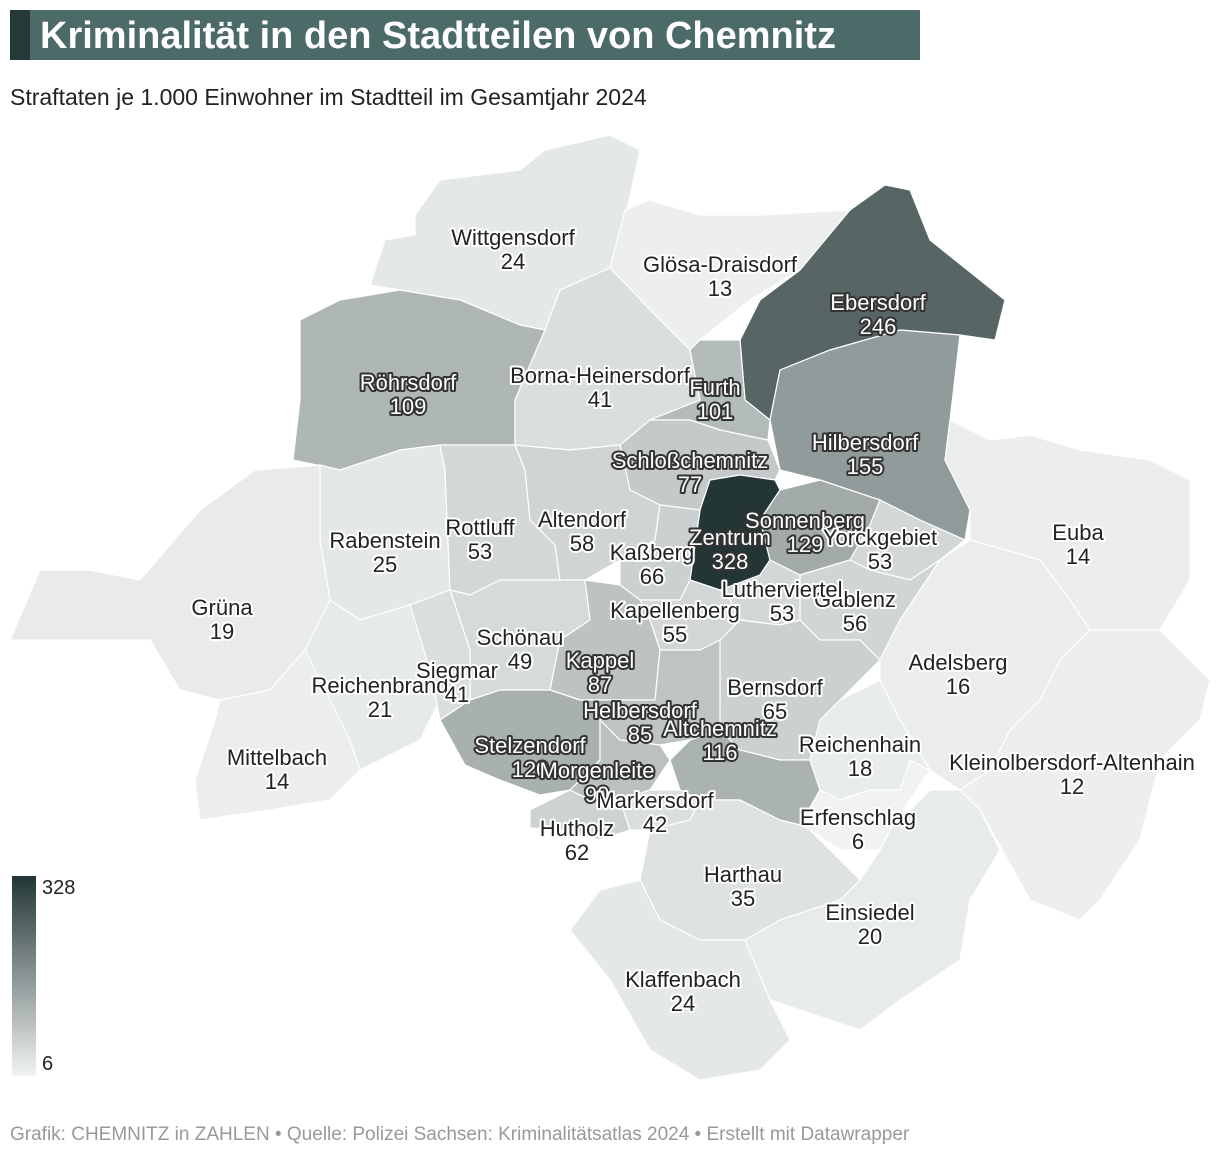  Describe the element at coordinates (58, 888) in the screenshot. I see `legend-label: 328` at that location.